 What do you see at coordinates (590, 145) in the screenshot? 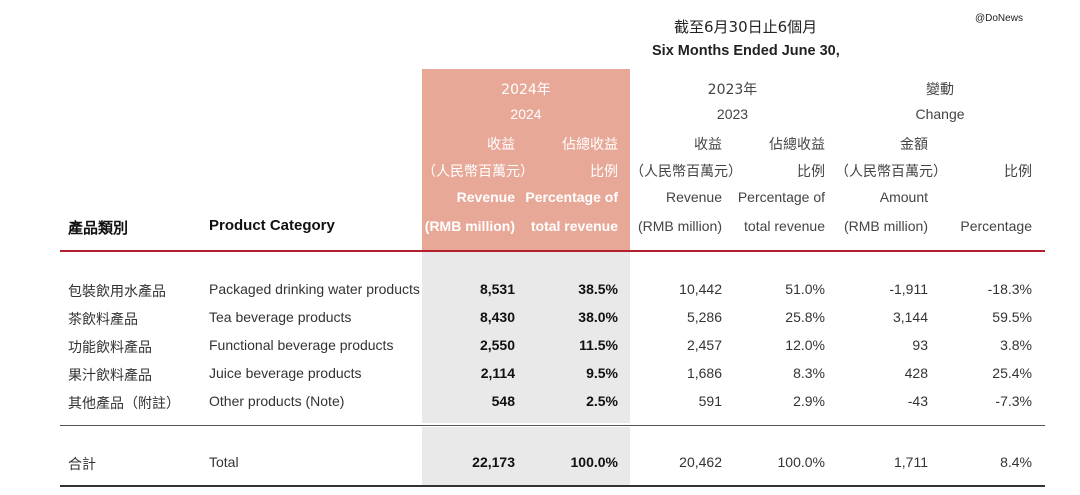
I see `pct24-head-cn: 佔總收益` at bounding box center [590, 145].